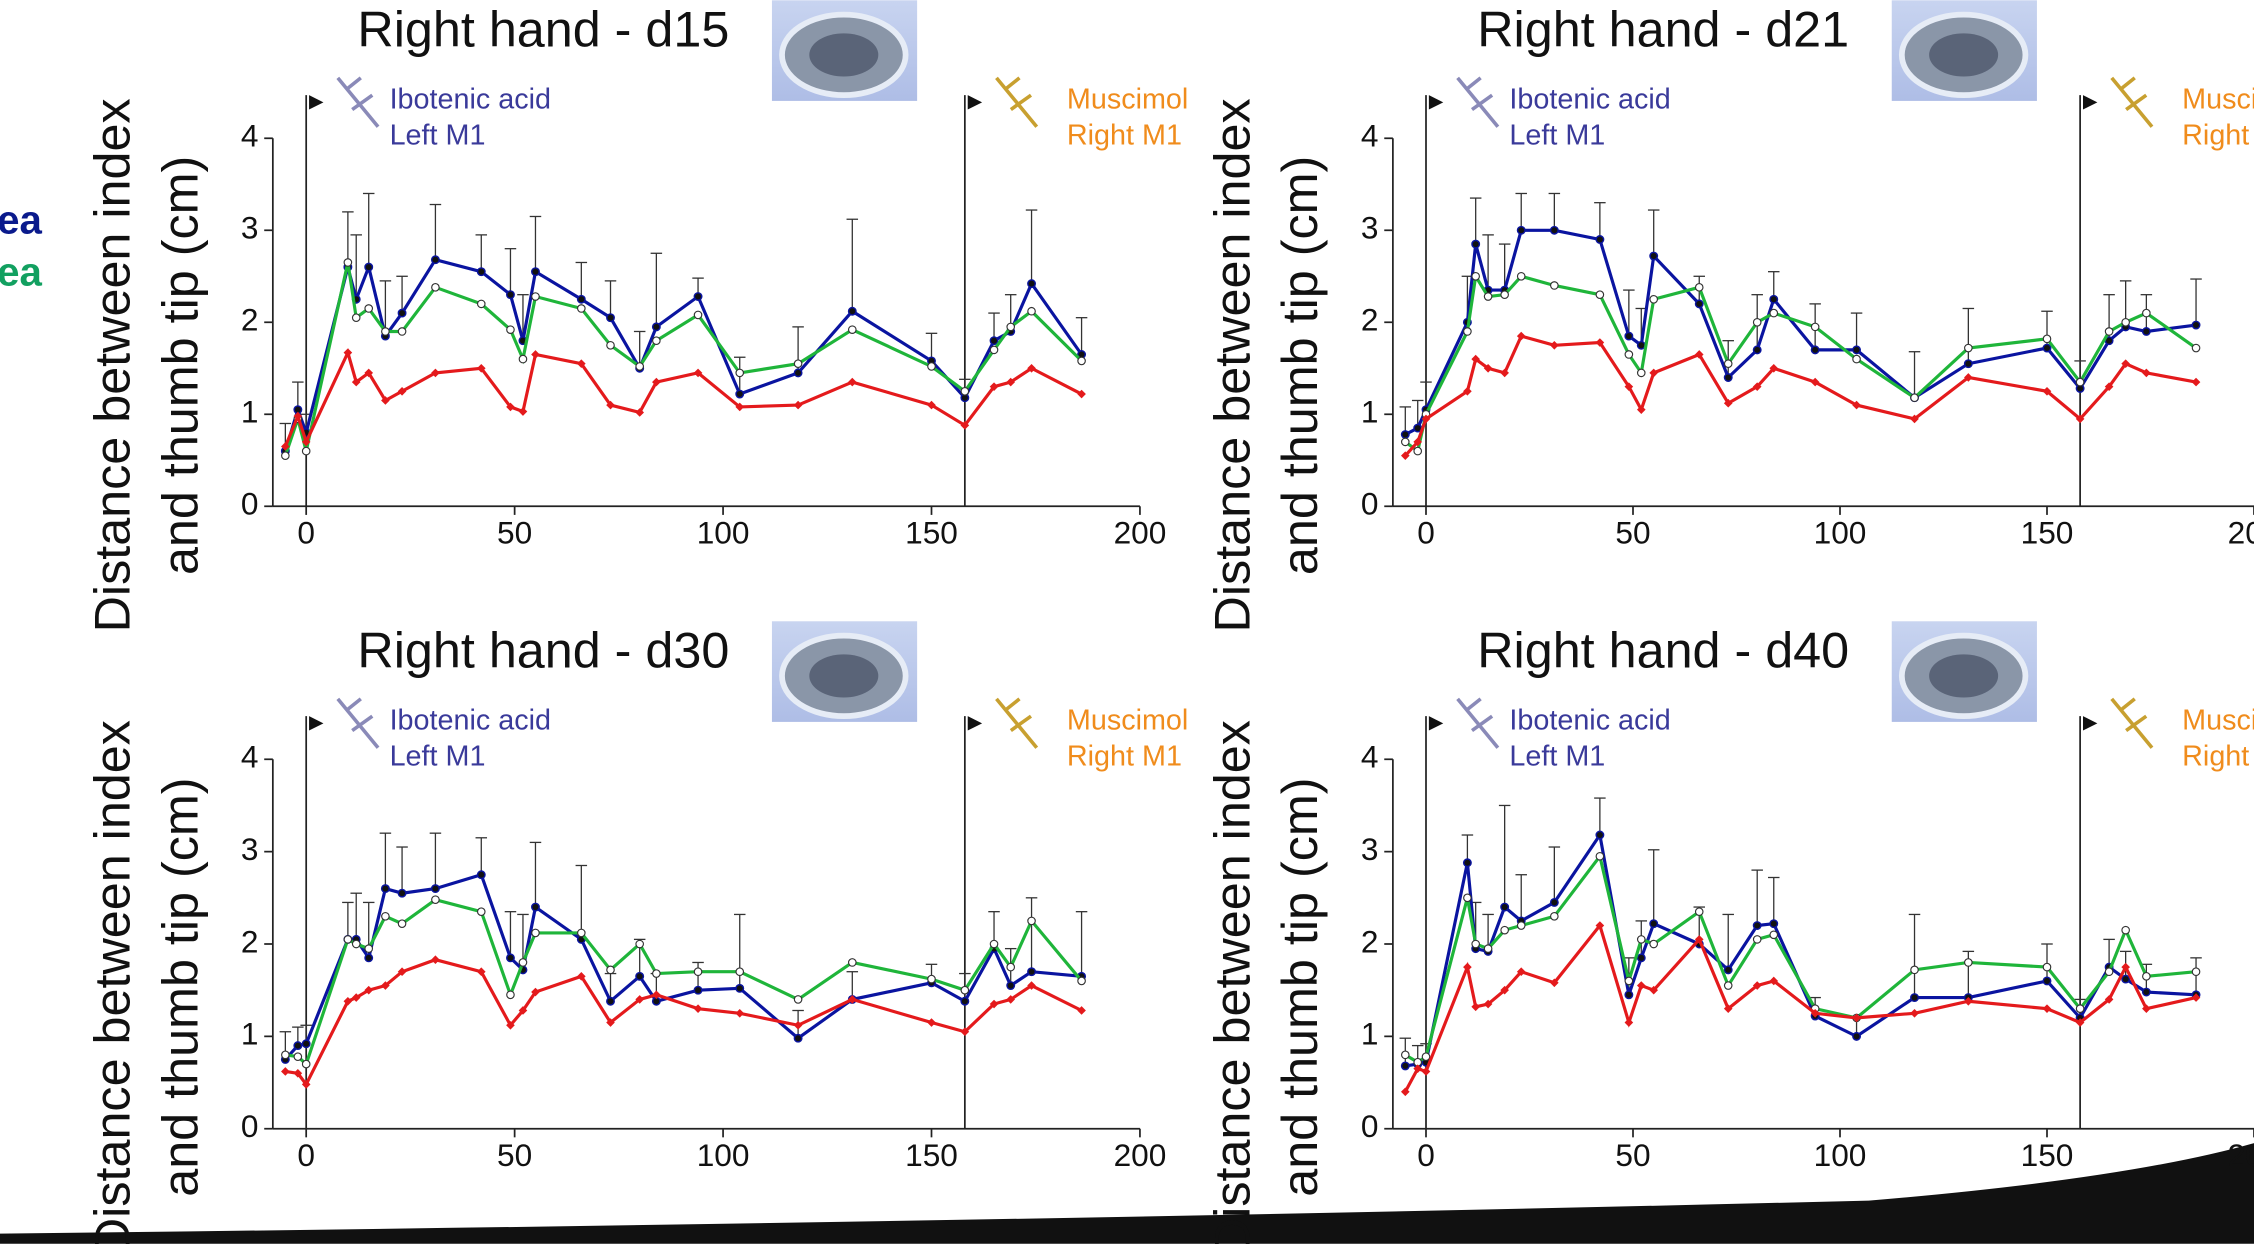 Image resolution: width=2254 pixels, height=1244 pixels. Describe the element at coordinates (1964, 676) in the screenshot. I see `vial-image` at that location.